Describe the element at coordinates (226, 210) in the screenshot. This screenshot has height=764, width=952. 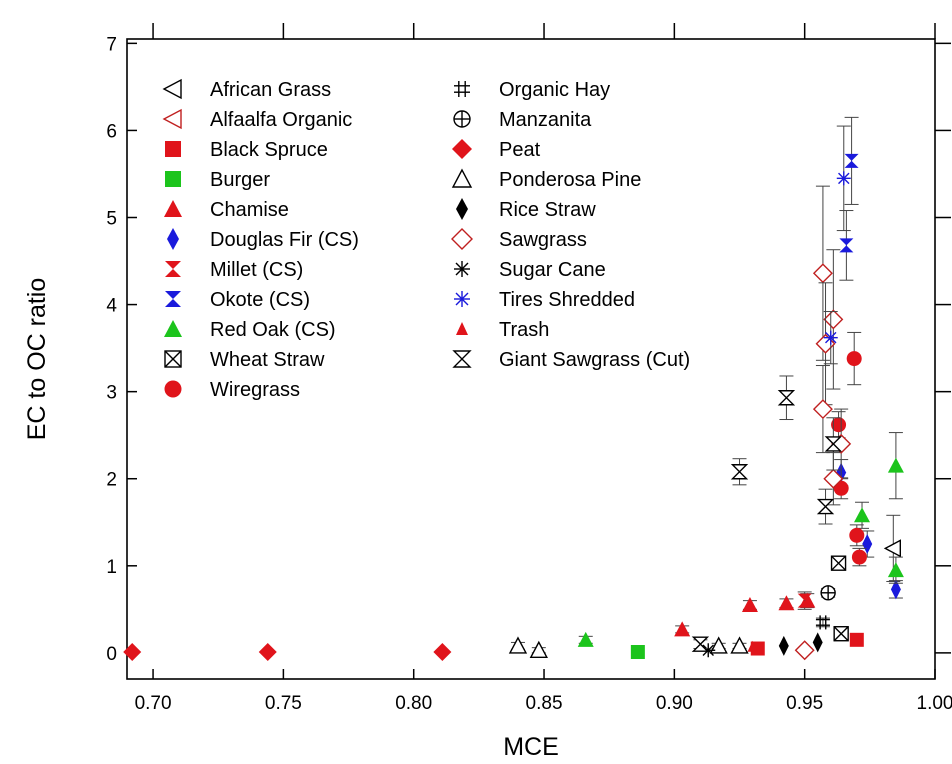
I see `legend-item-chamise: Chamise` at that location.